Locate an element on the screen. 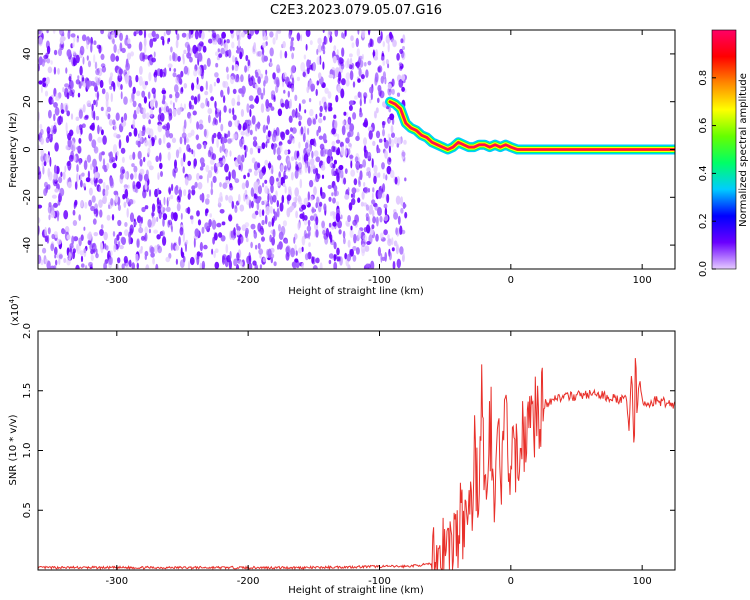 This screenshot has width=750, height=600. colorbar-tick-label: 0.0 is located at coordinates (703, 269).